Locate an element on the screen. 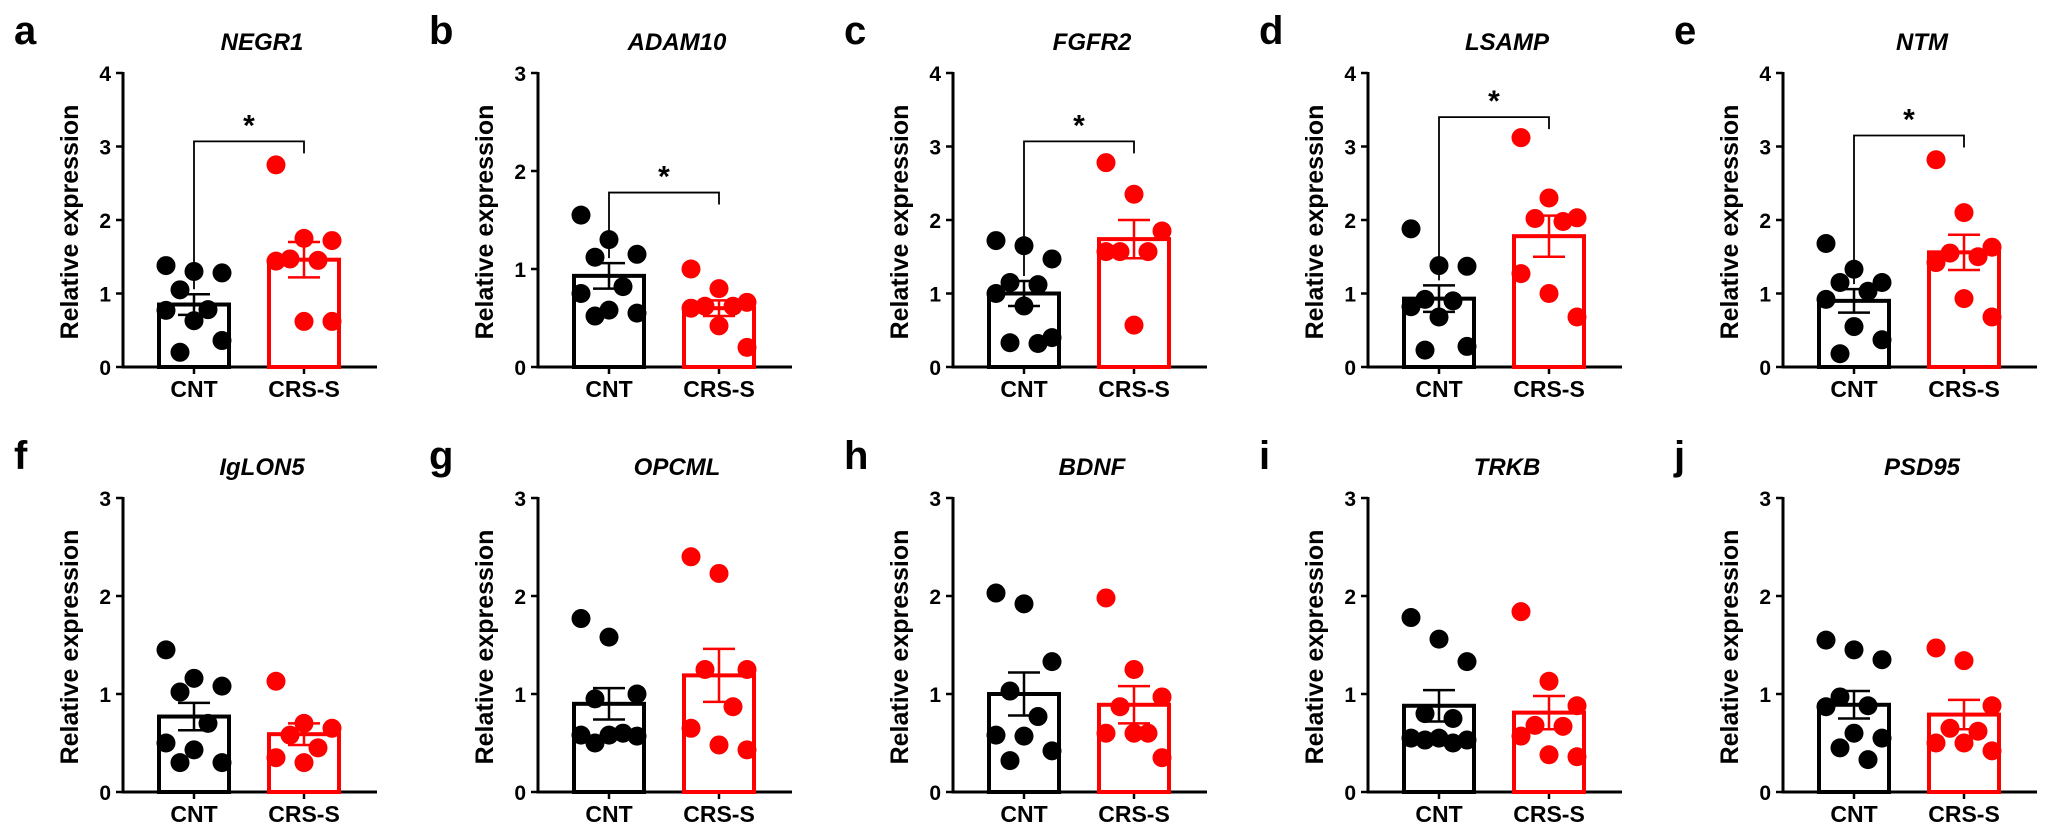 Image resolution: width=2047 pixels, height=839 pixels. panel-f: f IgLON5 Relative expression 0 1 2 3 CNT CRS-S is located at coordinates (195, 630).